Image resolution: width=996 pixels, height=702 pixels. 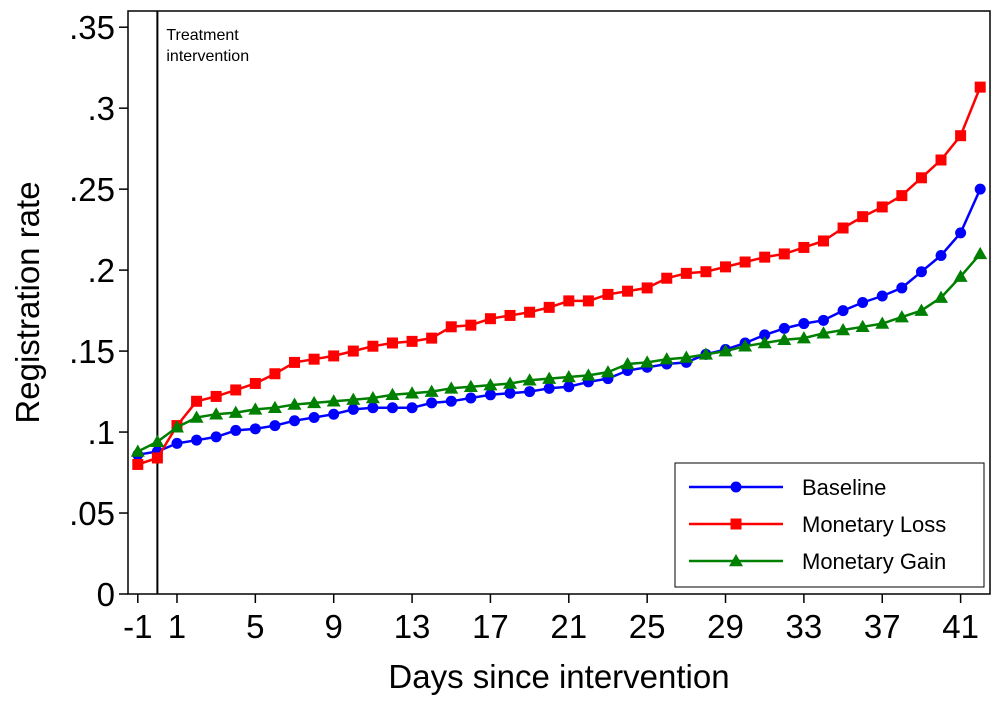 I want to click on legend-marker-monetary-gain, so click(x=736, y=560).